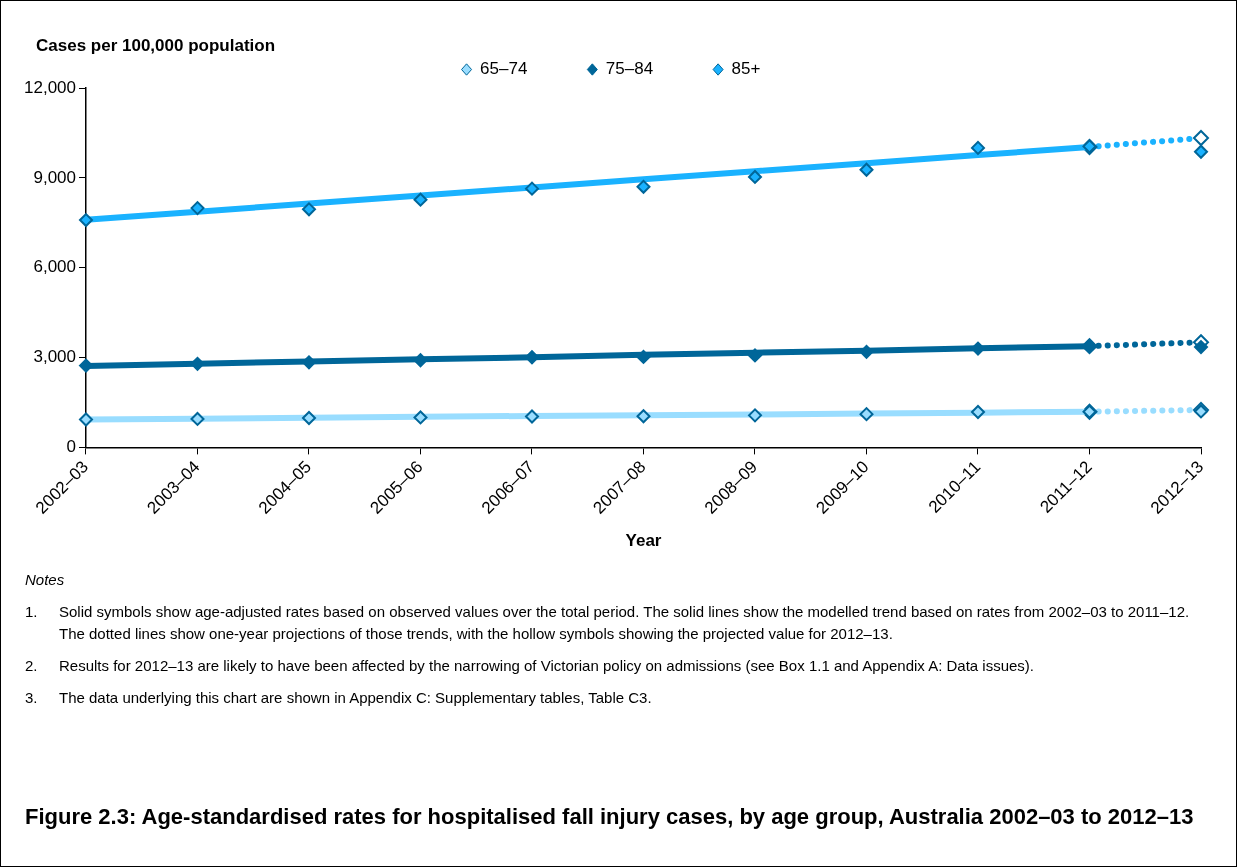  What do you see at coordinates (71, 447) in the screenshot?
I see `y-tick-label: 0` at bounding box center [71, 447].